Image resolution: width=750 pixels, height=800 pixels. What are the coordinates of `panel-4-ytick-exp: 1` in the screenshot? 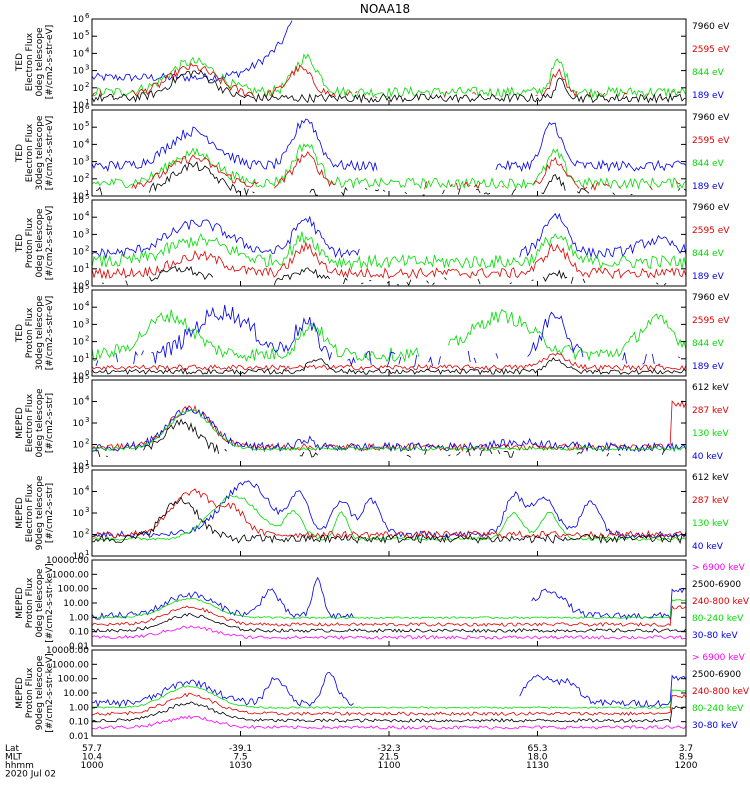 It's located at (87, 356).